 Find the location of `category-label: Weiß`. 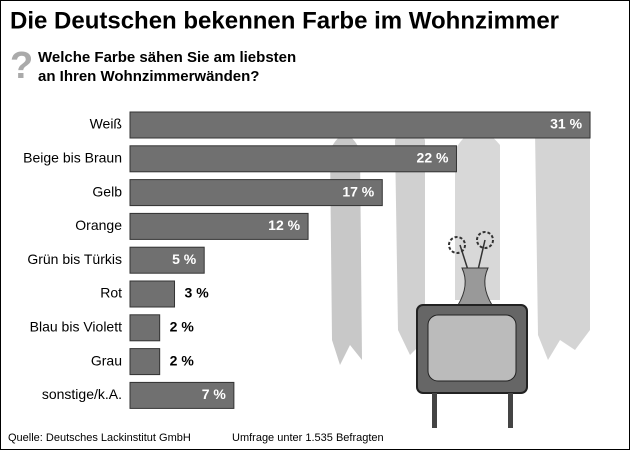

category-label: Weiß is located at coordinates (106, 124).